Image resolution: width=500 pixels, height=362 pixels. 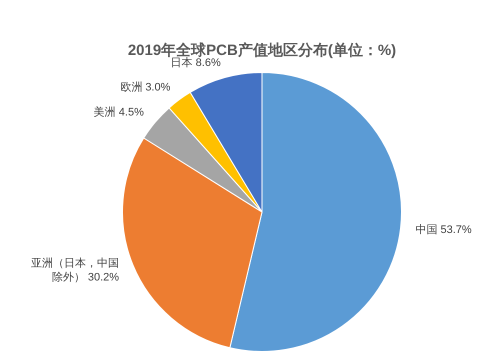 I want to click on slice-label: 亚洲（日本，中国除外） 30.2%, so click(x=75, y=270).